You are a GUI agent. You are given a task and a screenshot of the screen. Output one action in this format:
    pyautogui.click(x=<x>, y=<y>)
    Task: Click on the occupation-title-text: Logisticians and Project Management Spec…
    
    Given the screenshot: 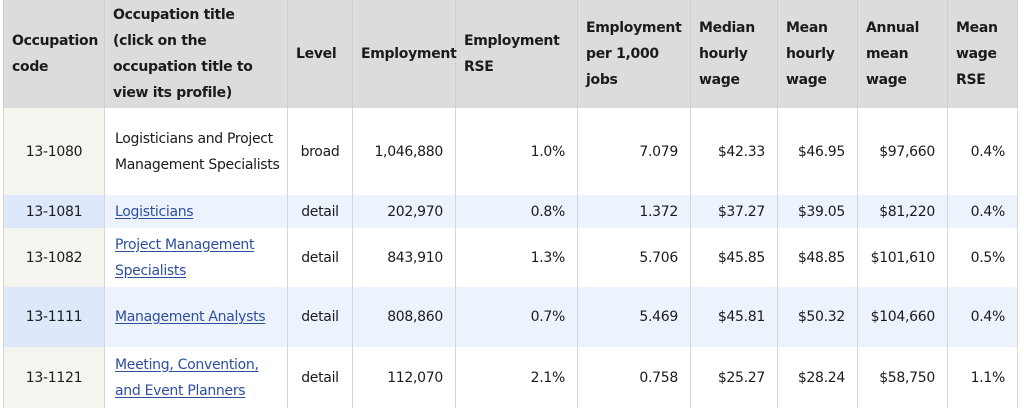 What is the action you would take?
    pyautogui.click(x=197, y=151)
    